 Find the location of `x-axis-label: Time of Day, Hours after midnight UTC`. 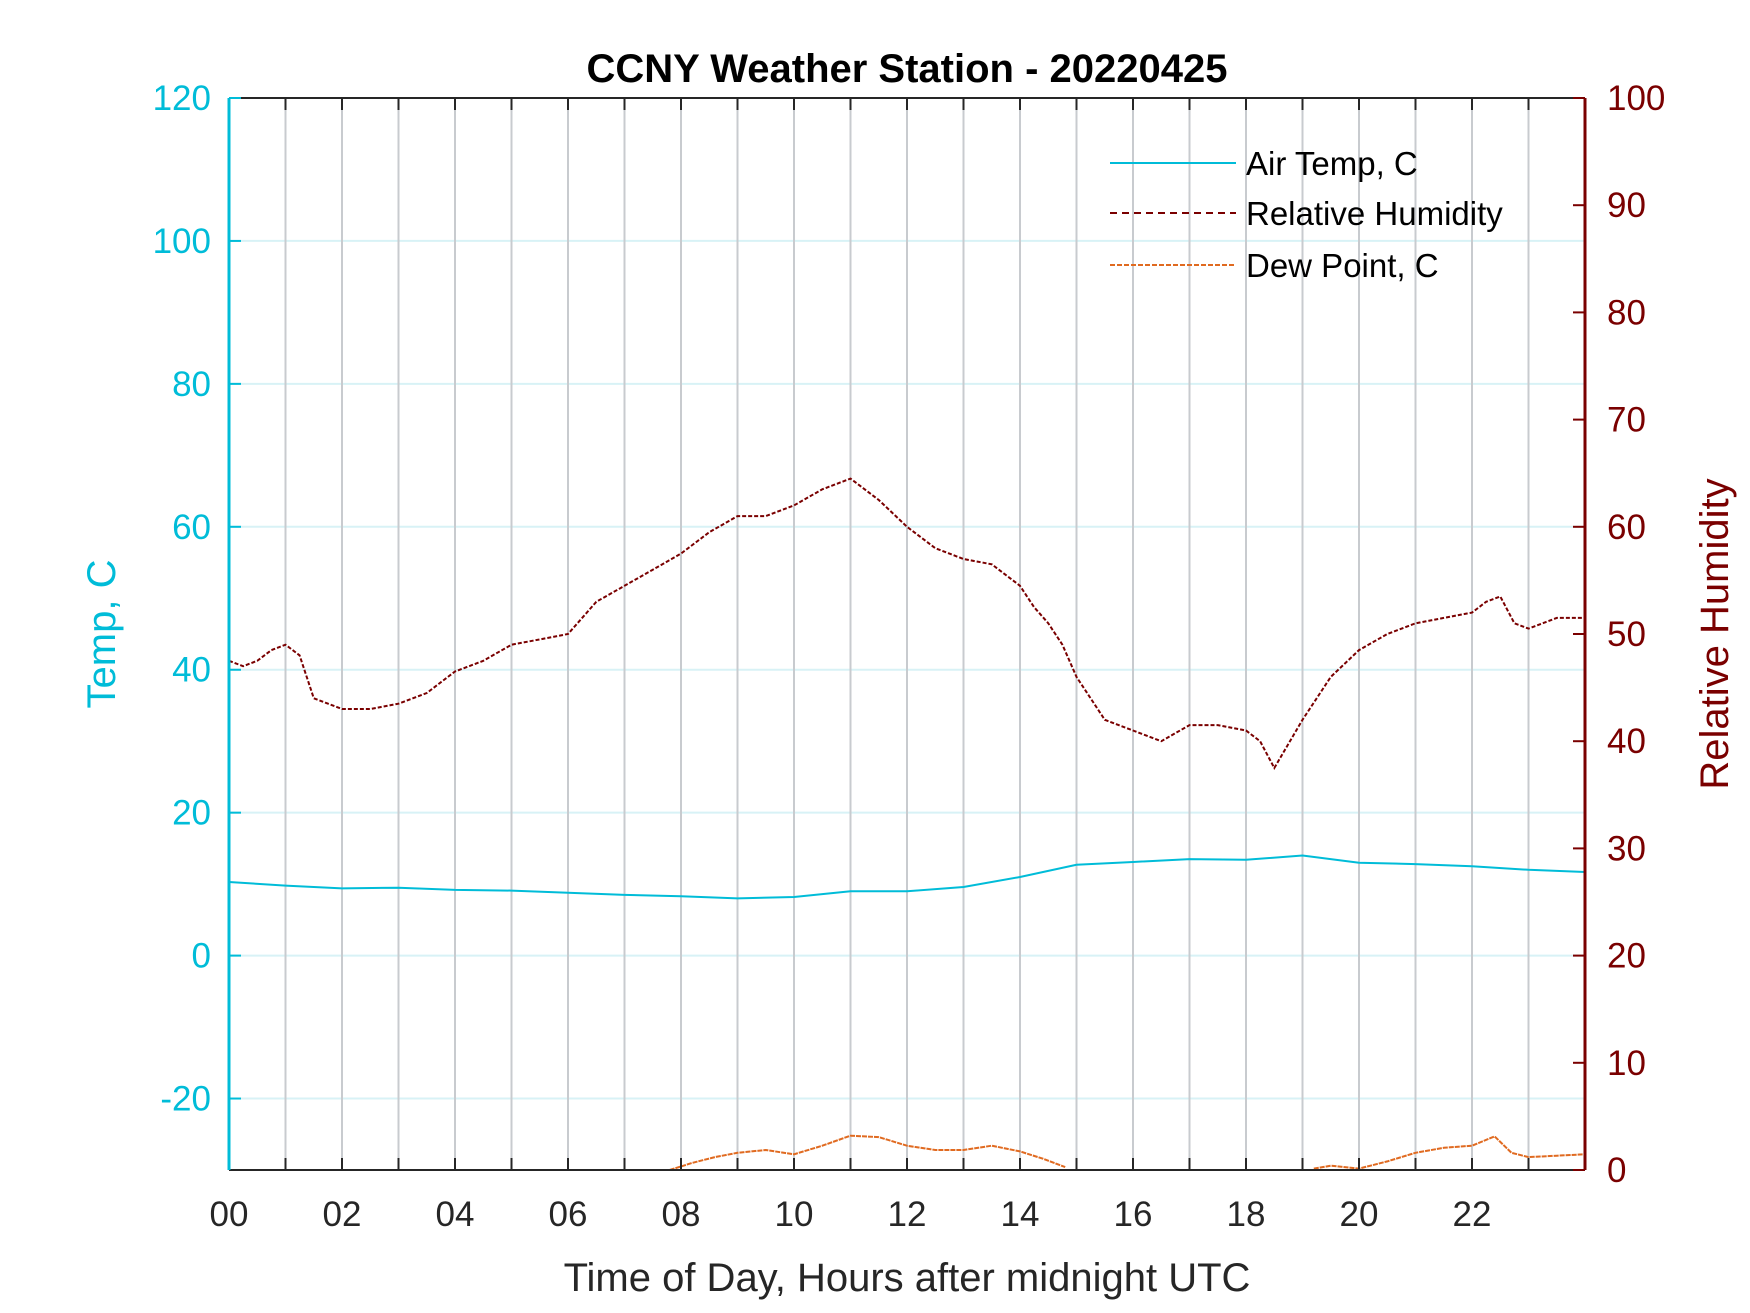

x-axis-label: Time of Day, Hours after midnight UTC is located at coordinates (907, 1278).